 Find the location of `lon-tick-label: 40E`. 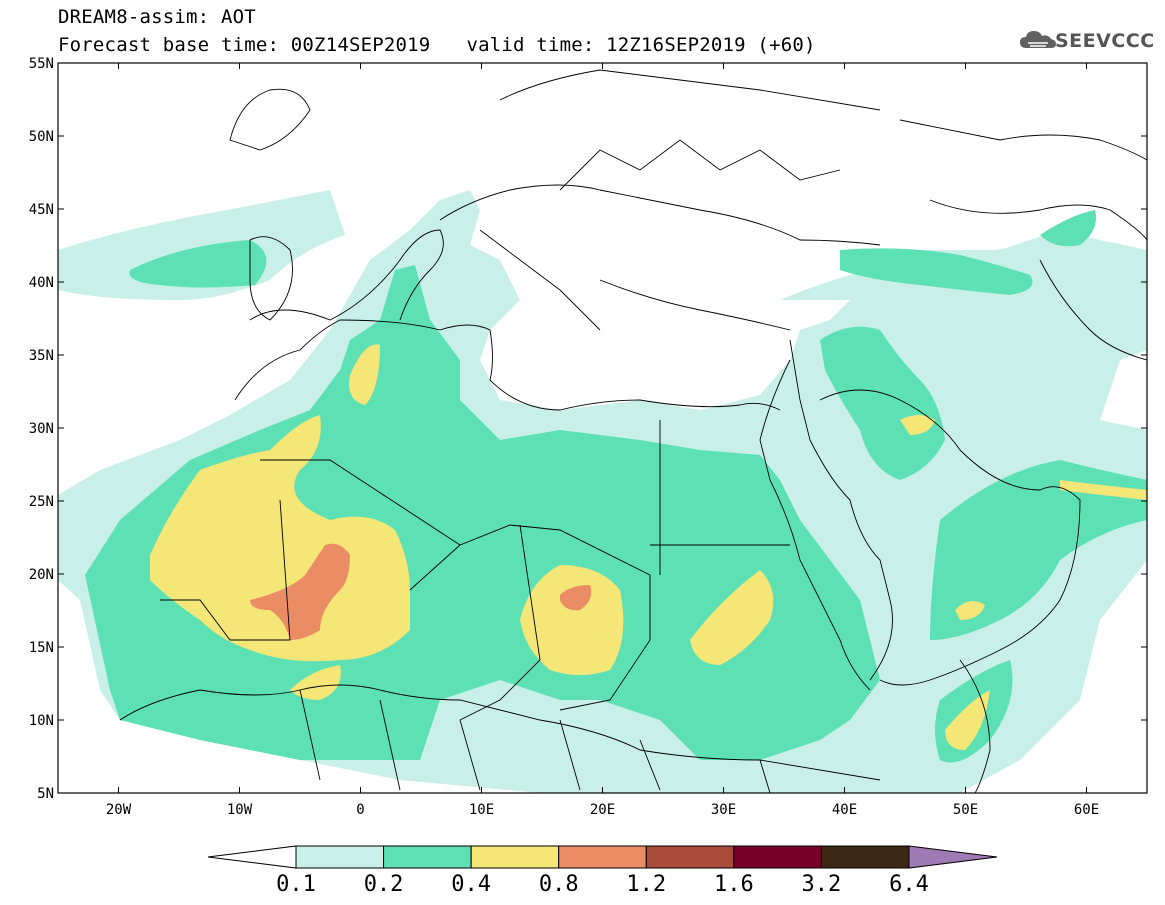

lon-tick-label: 40E is located at coordinates (844, 810).